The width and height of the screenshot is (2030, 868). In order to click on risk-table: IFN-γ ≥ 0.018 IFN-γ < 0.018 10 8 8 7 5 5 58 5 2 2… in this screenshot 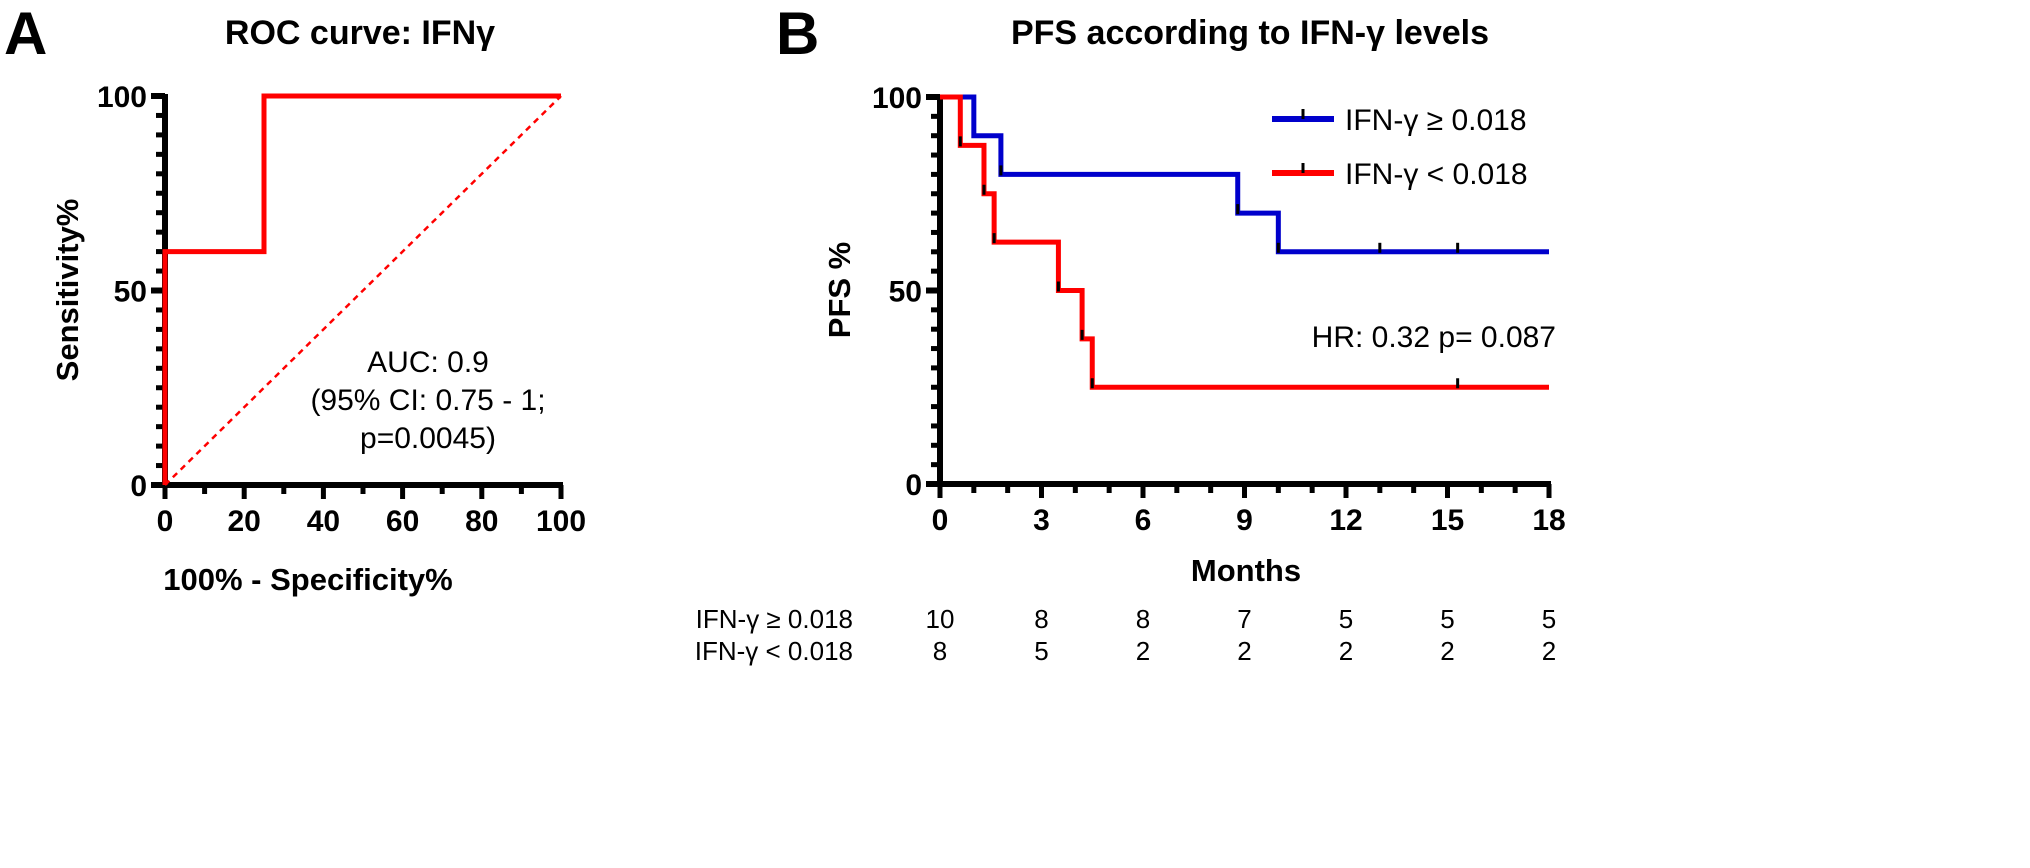, I will do `click(1125, 635)`.